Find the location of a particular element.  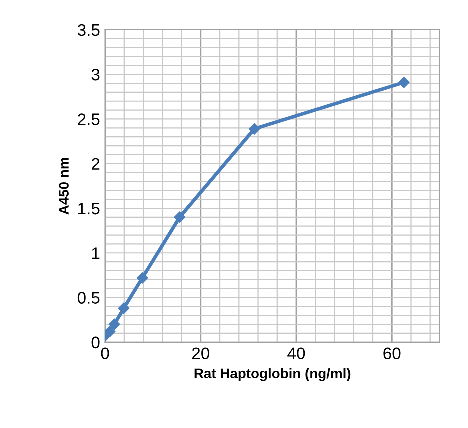

x-tick-label: 0 is located at coordinates (105, 354).